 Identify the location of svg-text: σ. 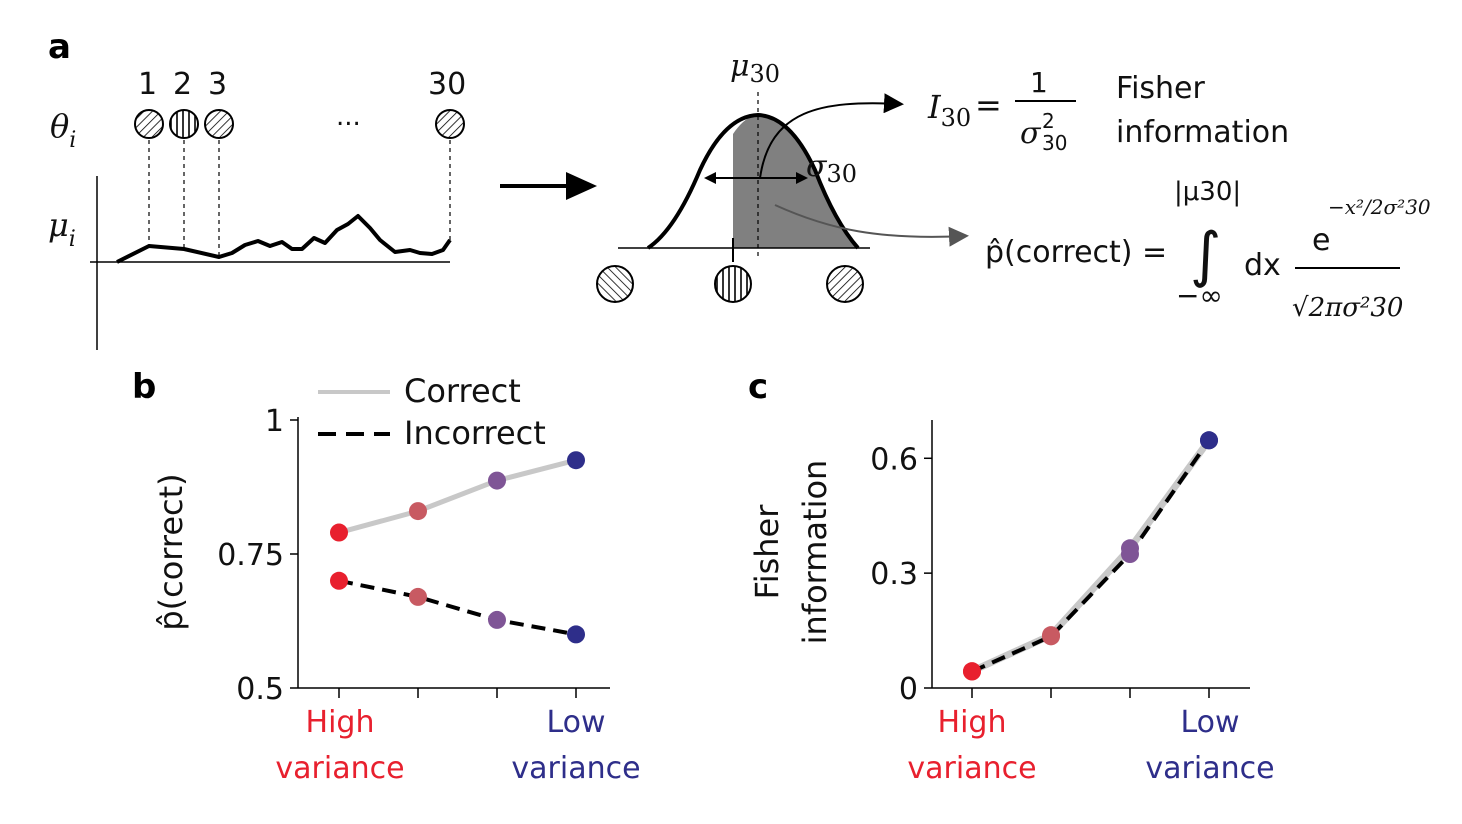
(1031, 133).